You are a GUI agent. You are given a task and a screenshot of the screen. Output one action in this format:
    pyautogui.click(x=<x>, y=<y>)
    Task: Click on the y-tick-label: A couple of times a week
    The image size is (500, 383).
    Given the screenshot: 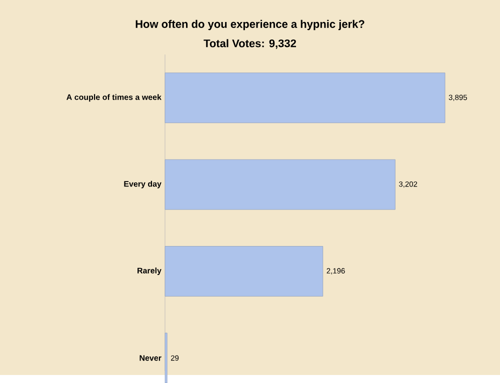 What is the action you would take?
    pyautogui.click(x=114, y=98)
    